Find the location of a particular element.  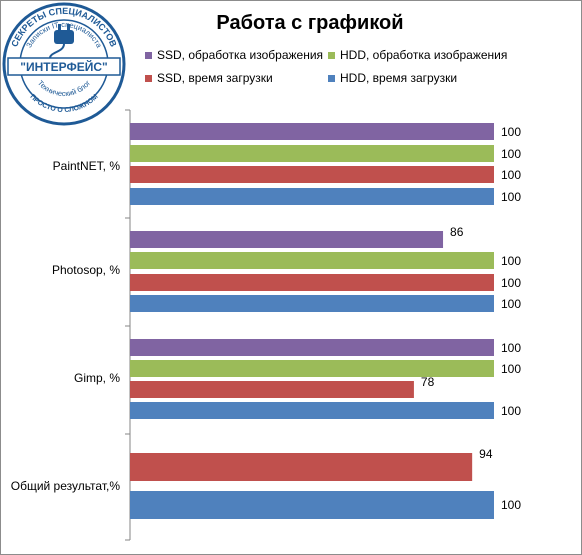

data-label: 78 is located at coordinates (427, 382).